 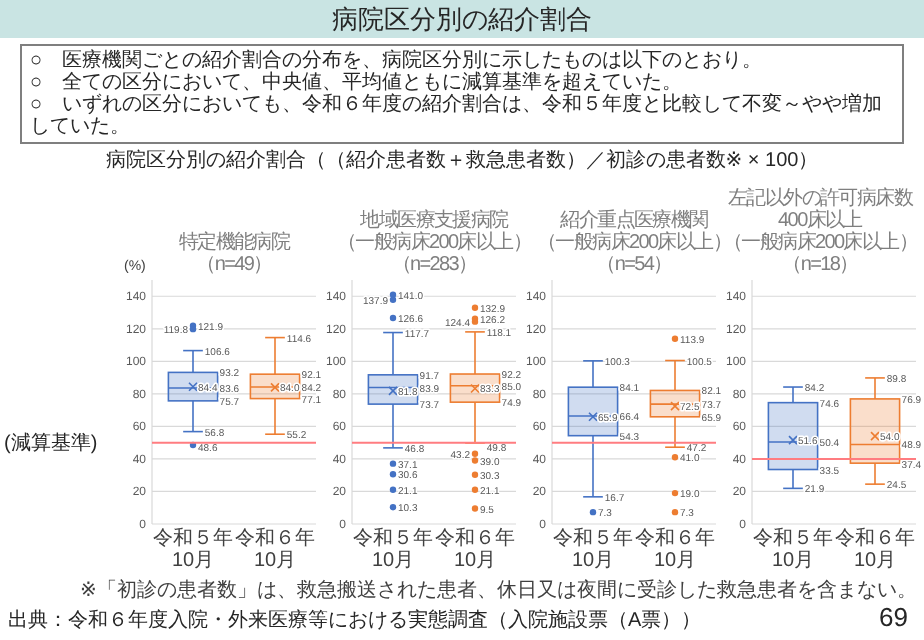 What do you see at coordinates (434, 221) in the screenshot?
I see `chart-title: 地域医療支援病院` at bounding box center [434, 221].